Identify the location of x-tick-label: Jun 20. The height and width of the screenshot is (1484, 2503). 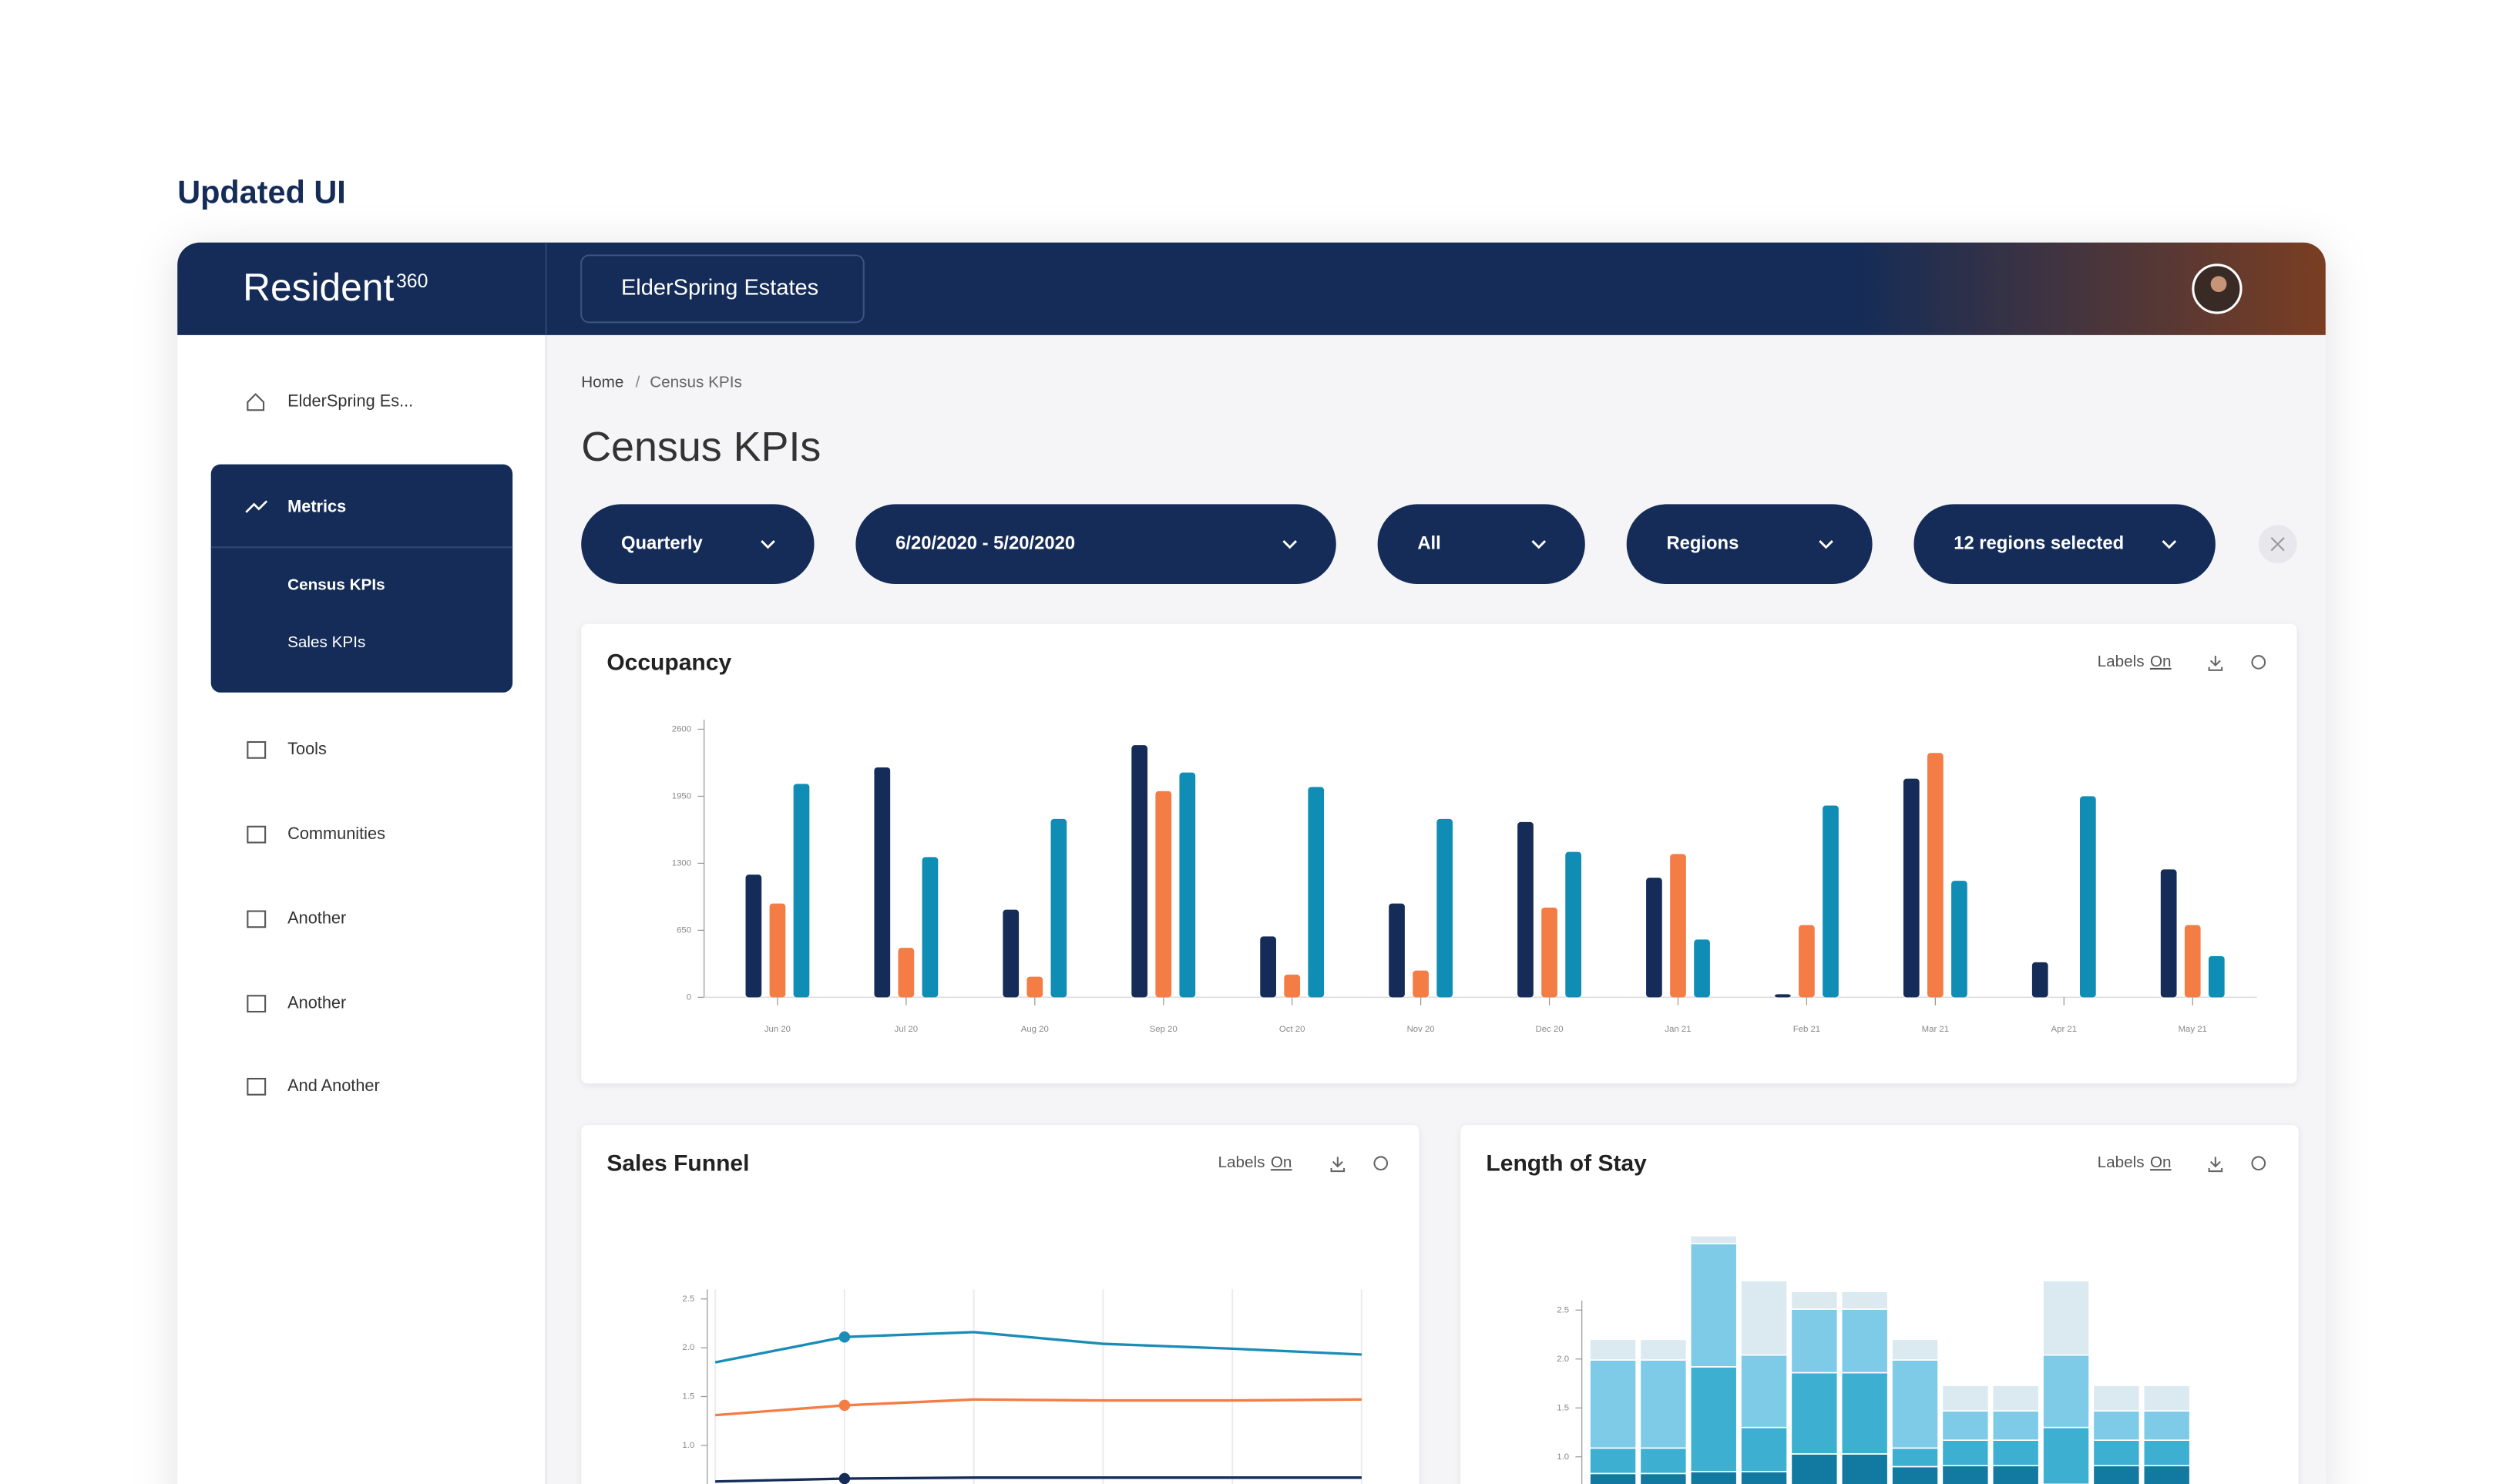
(777, 1029).